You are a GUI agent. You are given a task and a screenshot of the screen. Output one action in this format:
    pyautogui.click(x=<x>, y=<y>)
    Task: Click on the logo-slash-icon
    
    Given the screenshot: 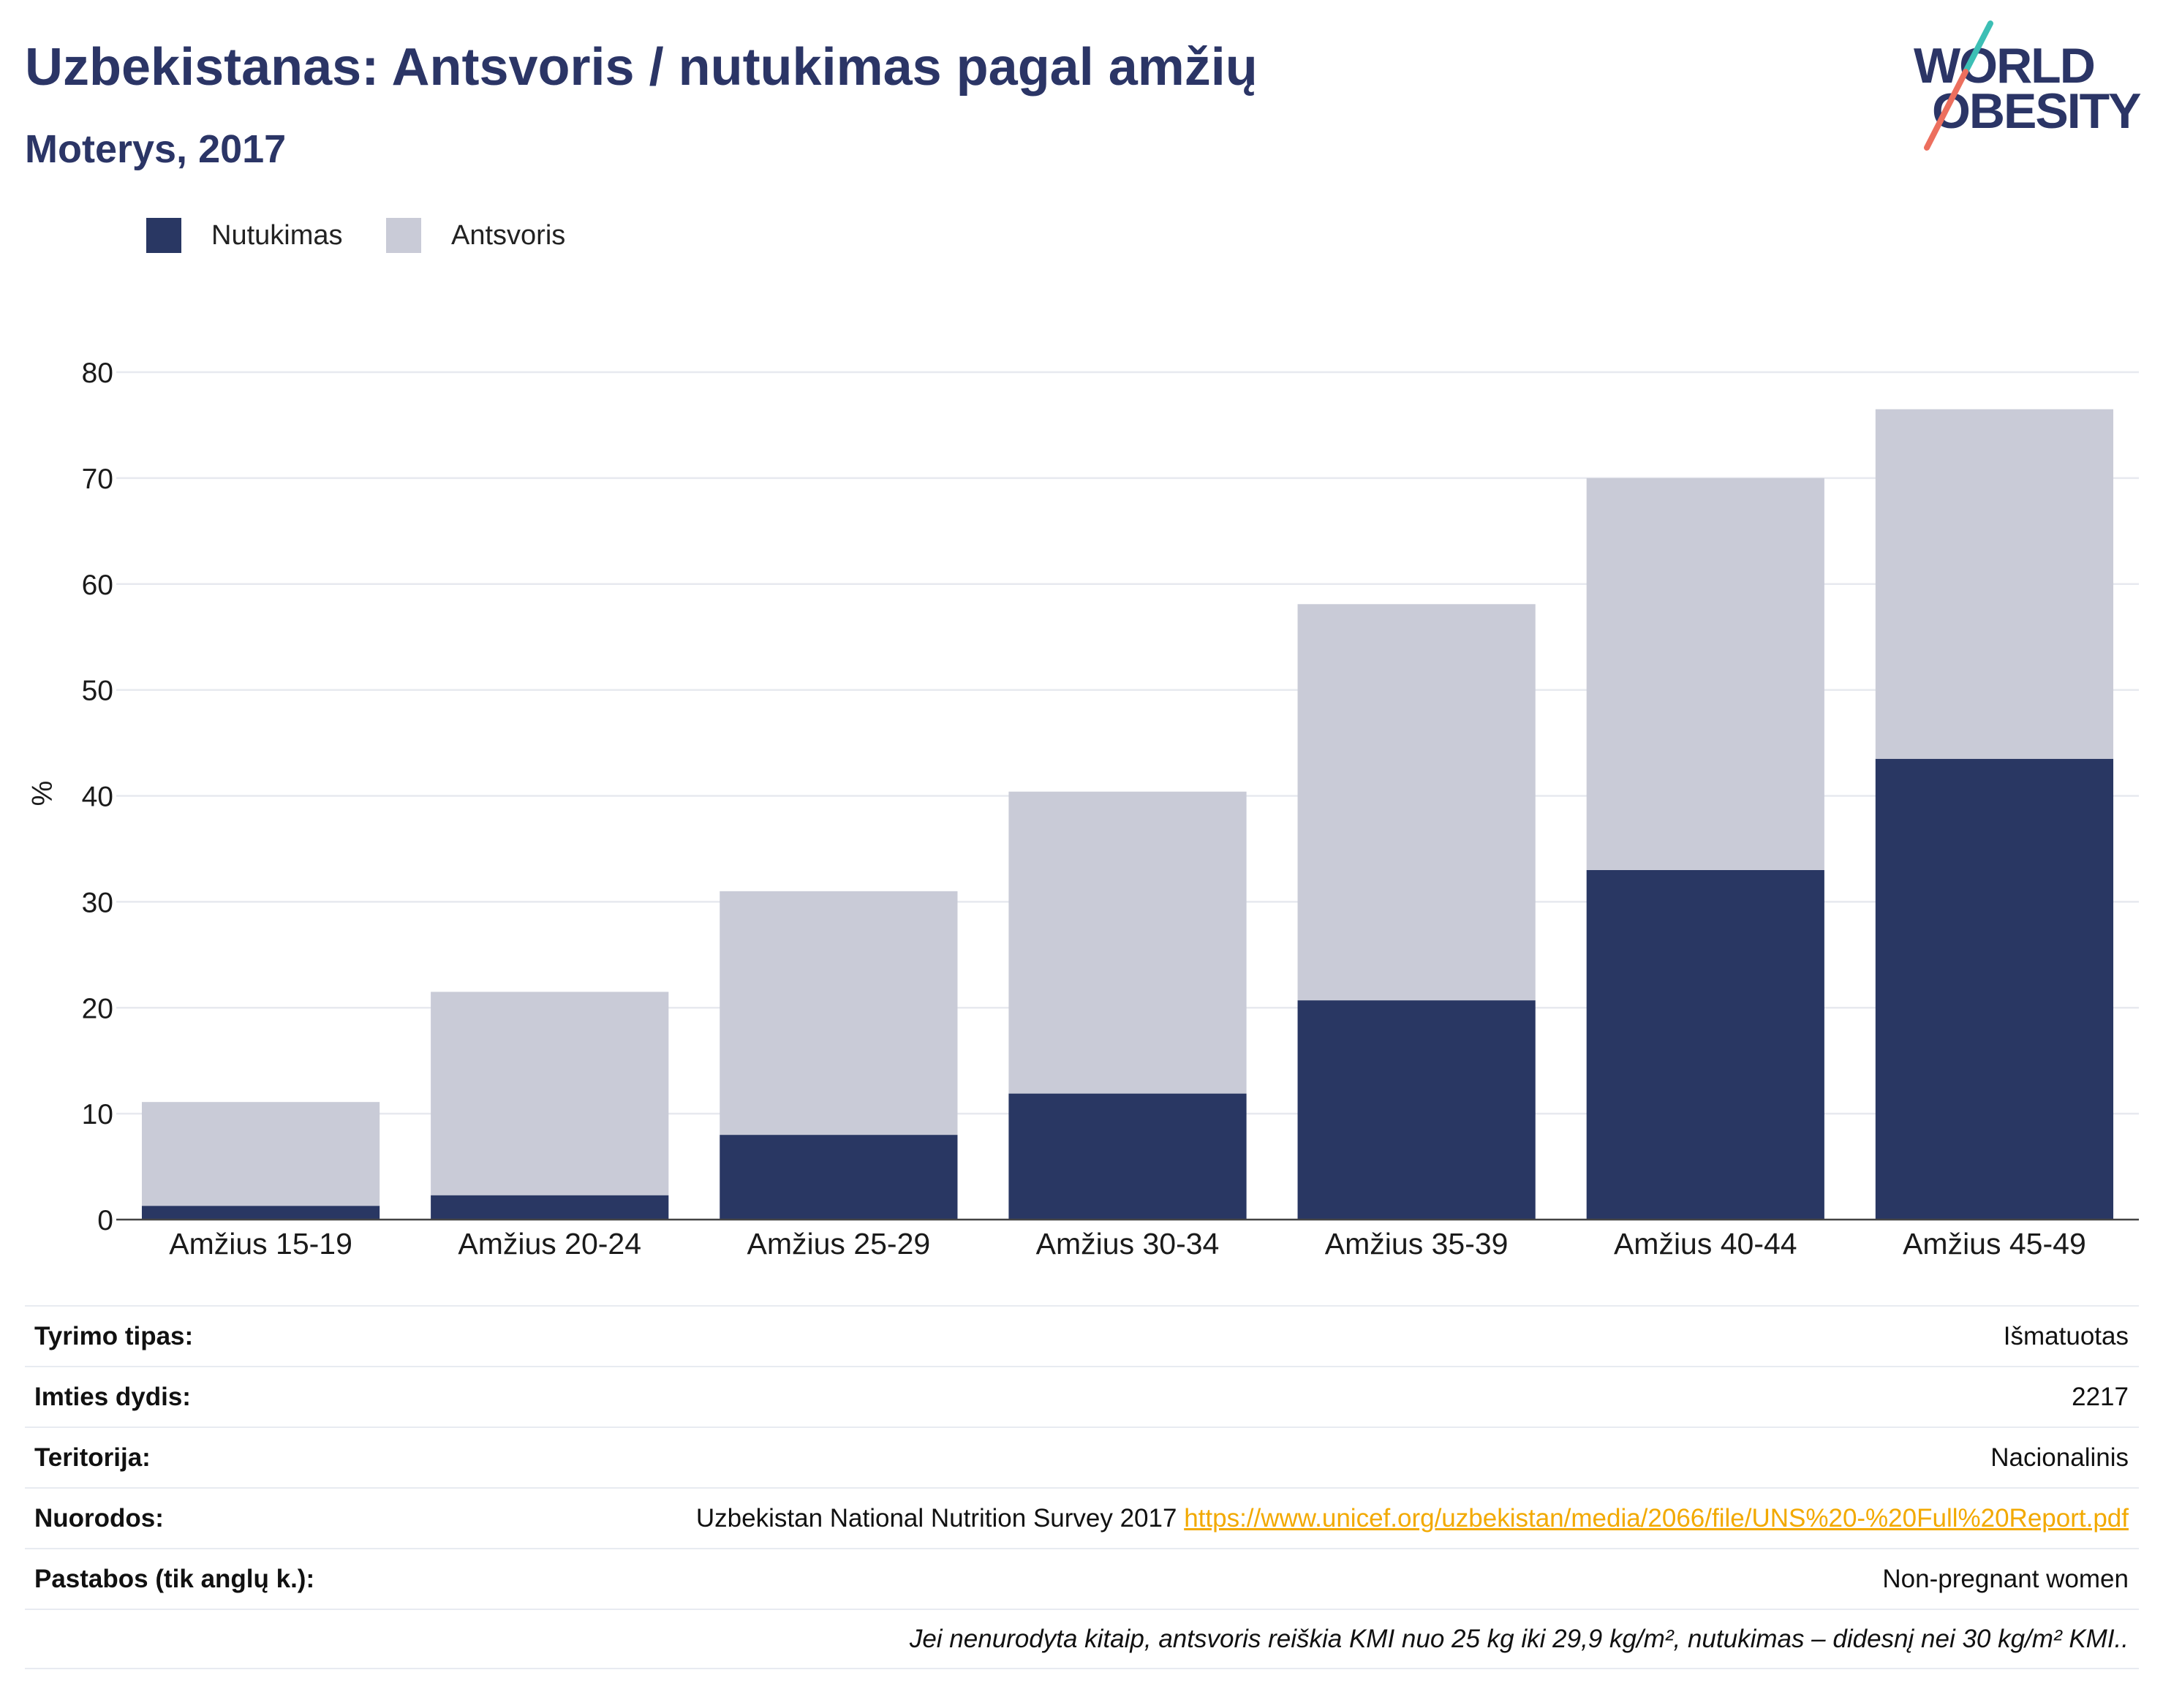 What is the action you would take?
    pyautogui.click(x=1958, y=85)
    